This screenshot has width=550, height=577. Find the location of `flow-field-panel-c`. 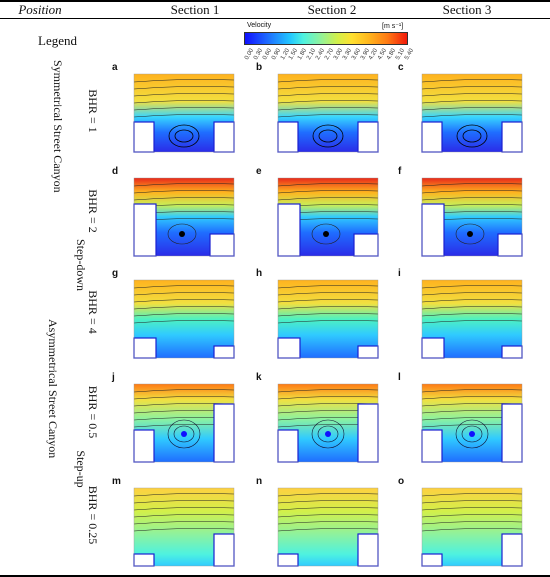

flow-field-panel-c is located at coordinates (472, 114).